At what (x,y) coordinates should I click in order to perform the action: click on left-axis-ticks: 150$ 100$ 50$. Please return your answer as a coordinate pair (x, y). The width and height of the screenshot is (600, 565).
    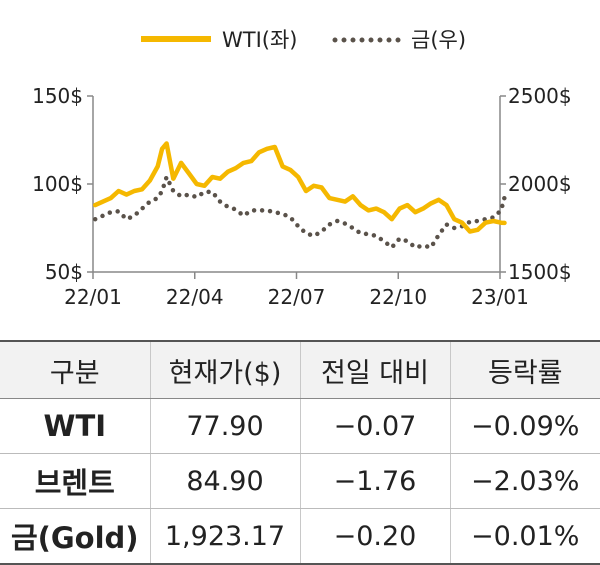
    Looking at the image, I should click on (62, 184).